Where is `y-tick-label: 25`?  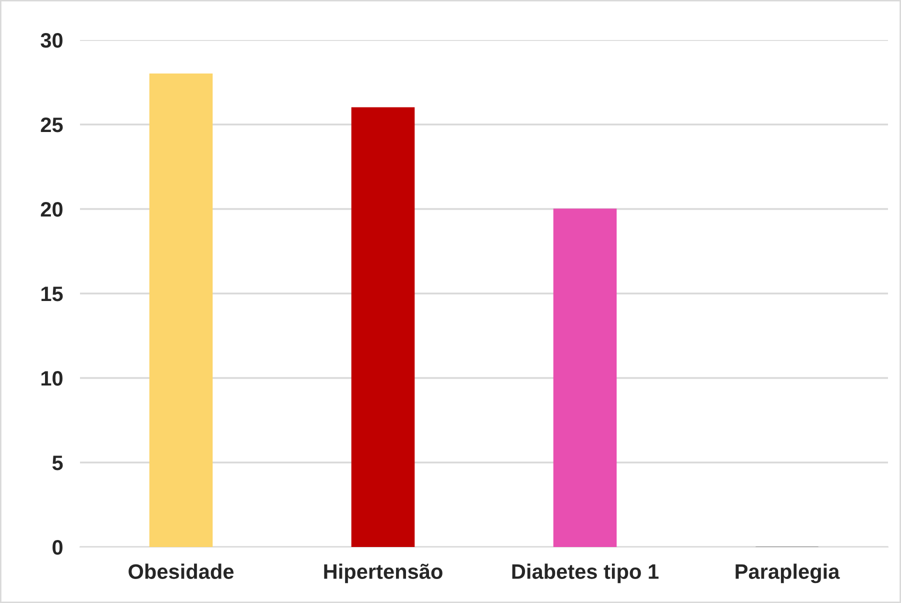
y-tick-label: 25 is located at coordinates (51, 125).